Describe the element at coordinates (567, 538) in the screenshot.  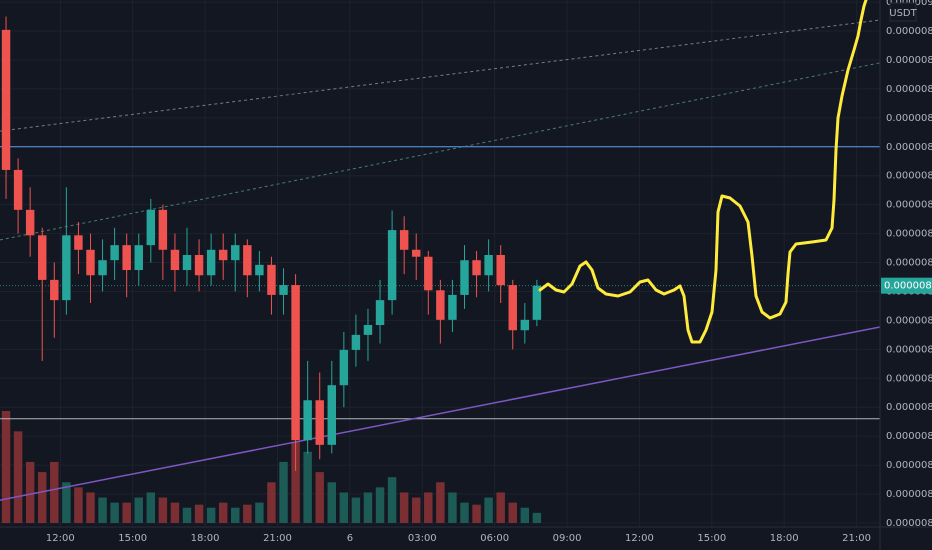
I see `x-tick-label: 09:00` at that location.